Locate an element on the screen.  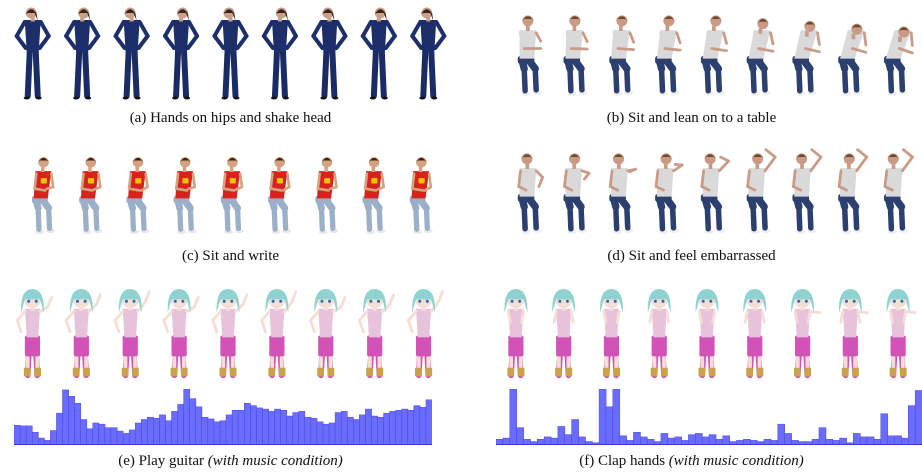
motion-strip-a is located at coordinates (230, 53).